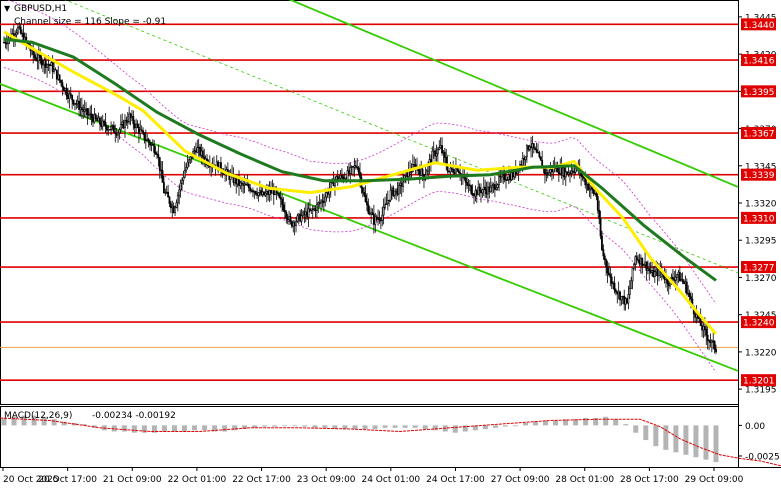 This screenshot has height=489, width=781. Describe the element at coordinates (755, 427) in the screenshot. I see `macd-tick-label: 0.00` at that location.